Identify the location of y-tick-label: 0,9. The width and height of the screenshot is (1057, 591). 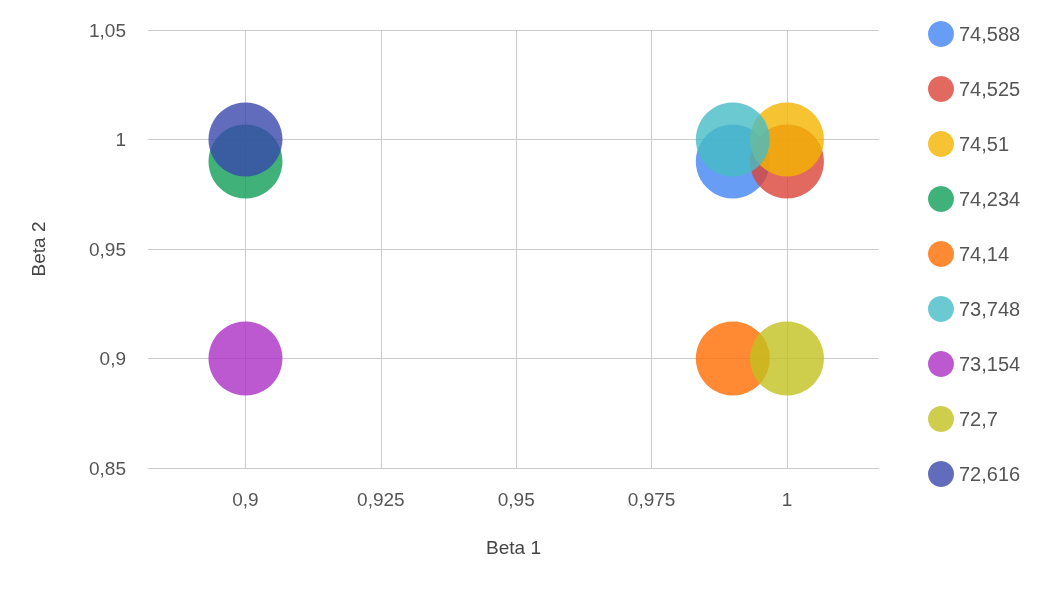
(112, 358).